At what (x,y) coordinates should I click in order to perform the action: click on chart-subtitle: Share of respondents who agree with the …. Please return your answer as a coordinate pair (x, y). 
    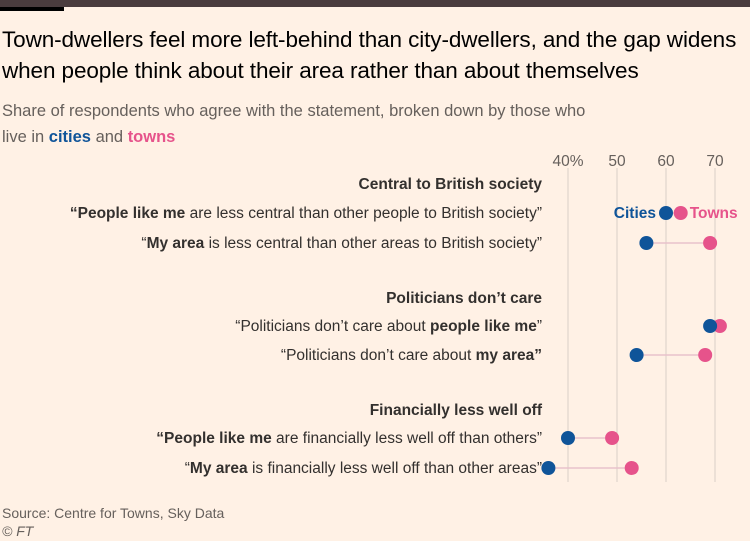
    Looking at the image, I should click on (302, 124).